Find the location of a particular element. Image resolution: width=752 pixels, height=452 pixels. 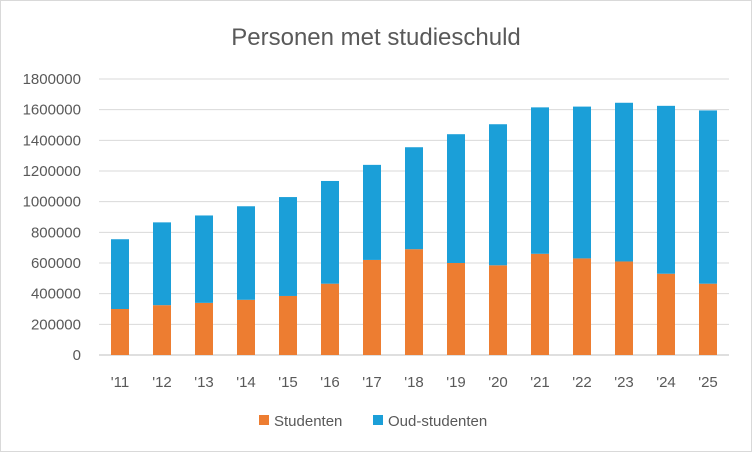

x-tick-label: '23 is located at coordinates (624, 382).